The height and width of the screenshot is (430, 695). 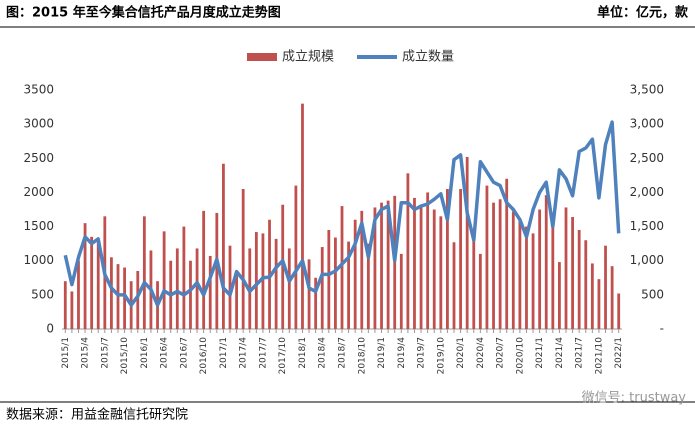 I want to click on x-tick-label: 2017/4, so click(x=244, y=353).